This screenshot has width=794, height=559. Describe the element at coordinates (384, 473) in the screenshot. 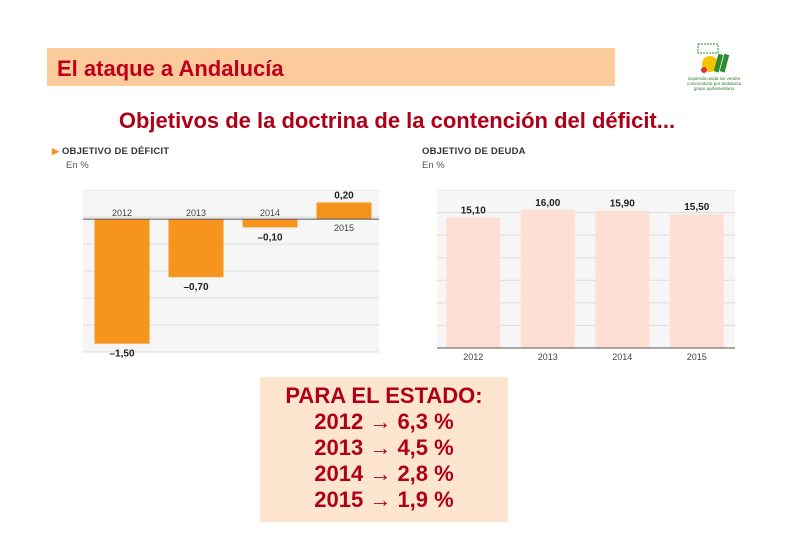

I see `summary-line: 2014 → 2,8 %` at that location.